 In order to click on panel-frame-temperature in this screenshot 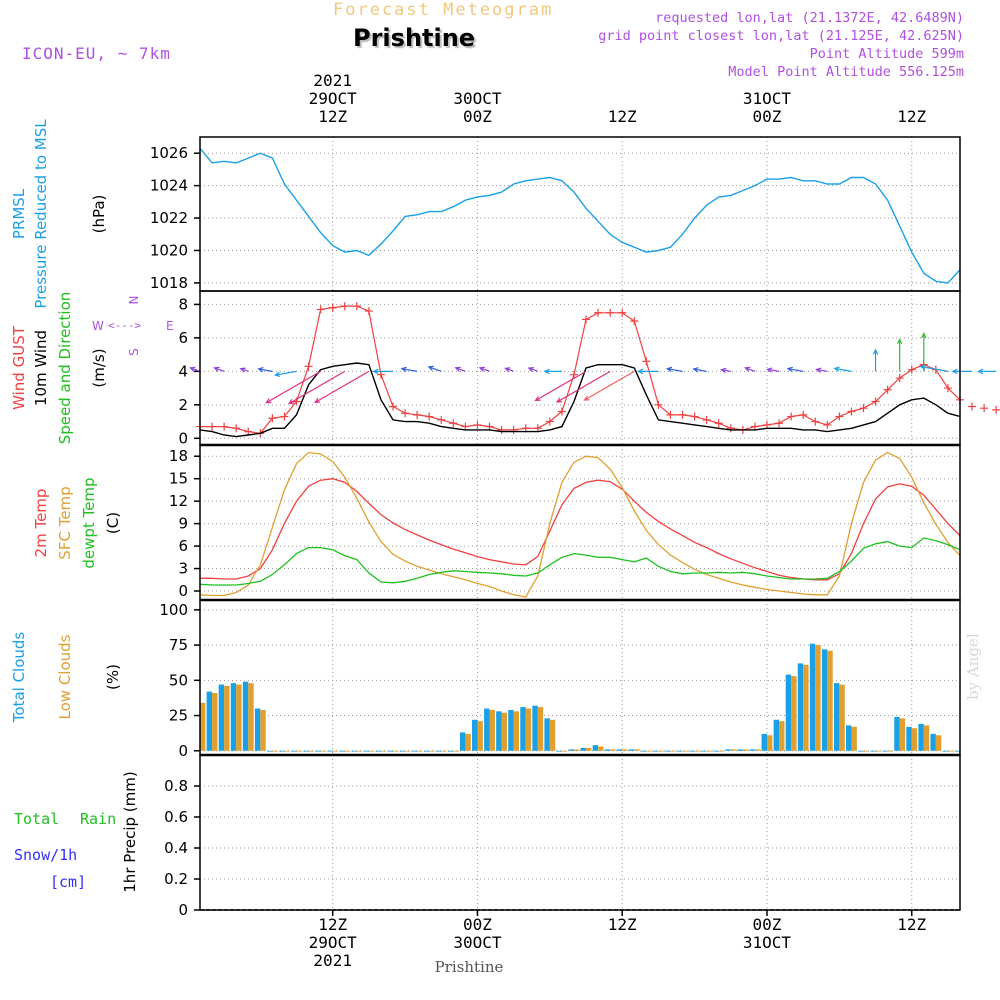, I will do `click(580, 522)`.